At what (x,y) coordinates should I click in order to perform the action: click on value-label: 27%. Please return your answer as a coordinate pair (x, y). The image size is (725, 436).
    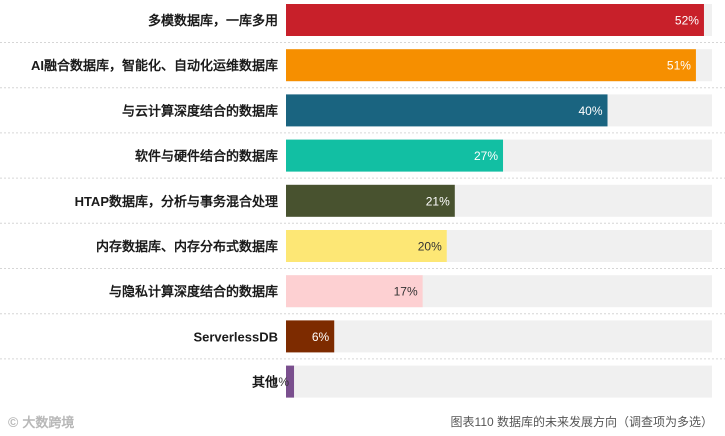
    Looking at the image, I should click on (486, 156).